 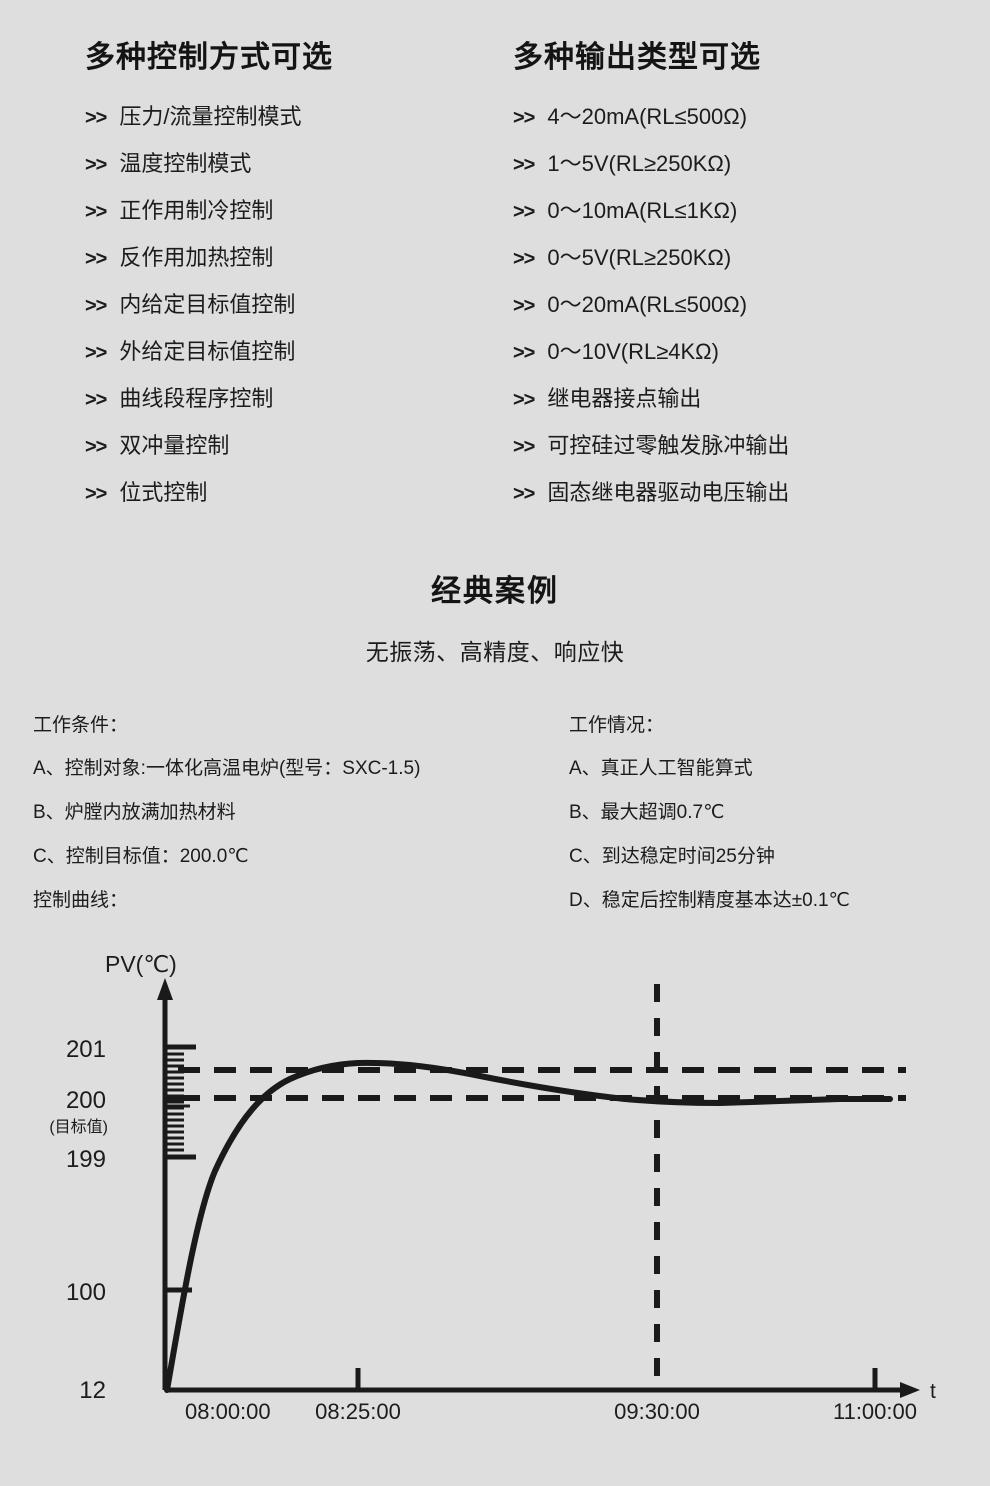 I want to click on list-item: >> 固态继电器驱动电压输出, so click(x=748, y=492).